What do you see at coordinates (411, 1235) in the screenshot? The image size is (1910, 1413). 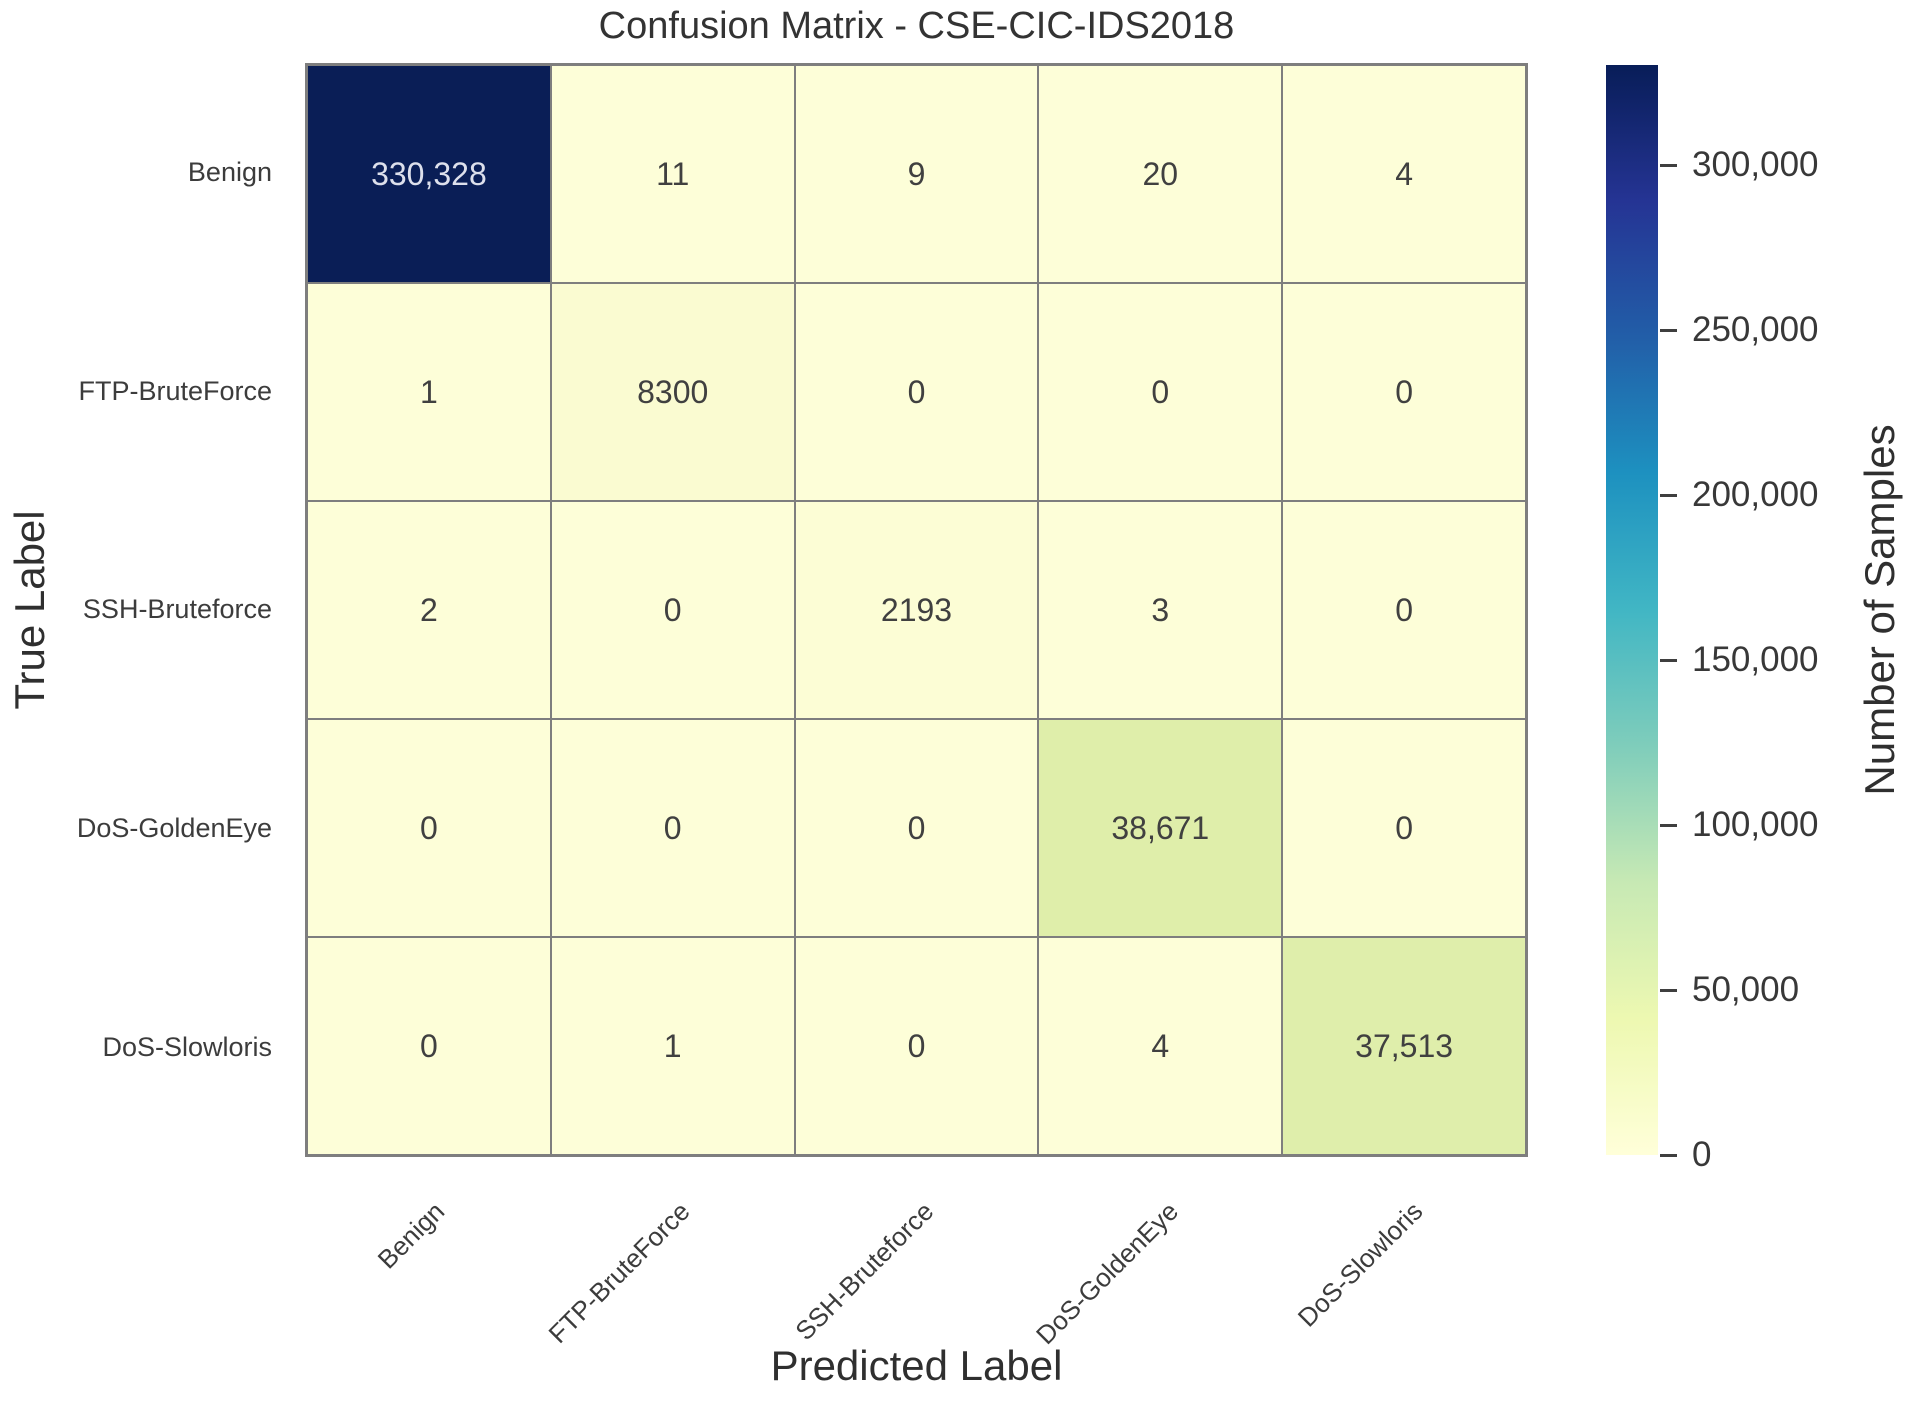 I see `x-tick-label: Benign` at bounding box center [411, 1235].